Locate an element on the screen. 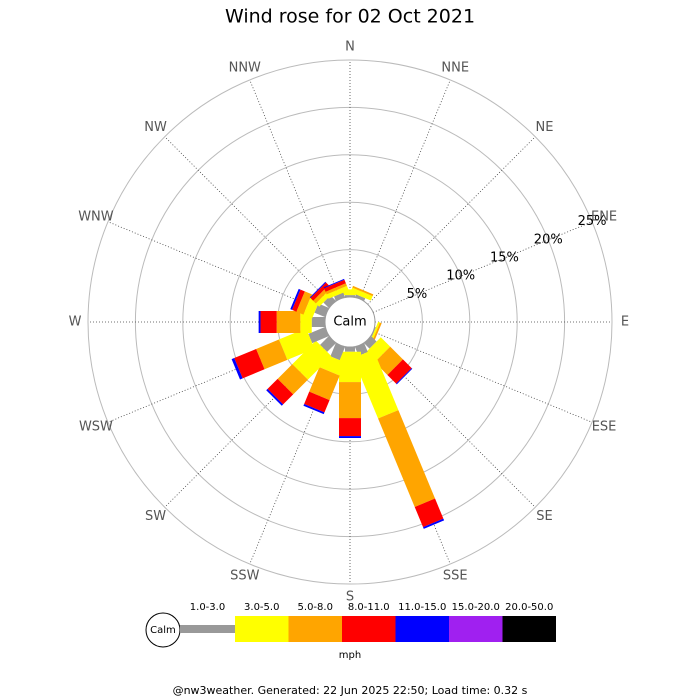 Image resolution: width=700 pixels, height=700 pixels. ring-label: 10% is located at coordinates (460, 276).